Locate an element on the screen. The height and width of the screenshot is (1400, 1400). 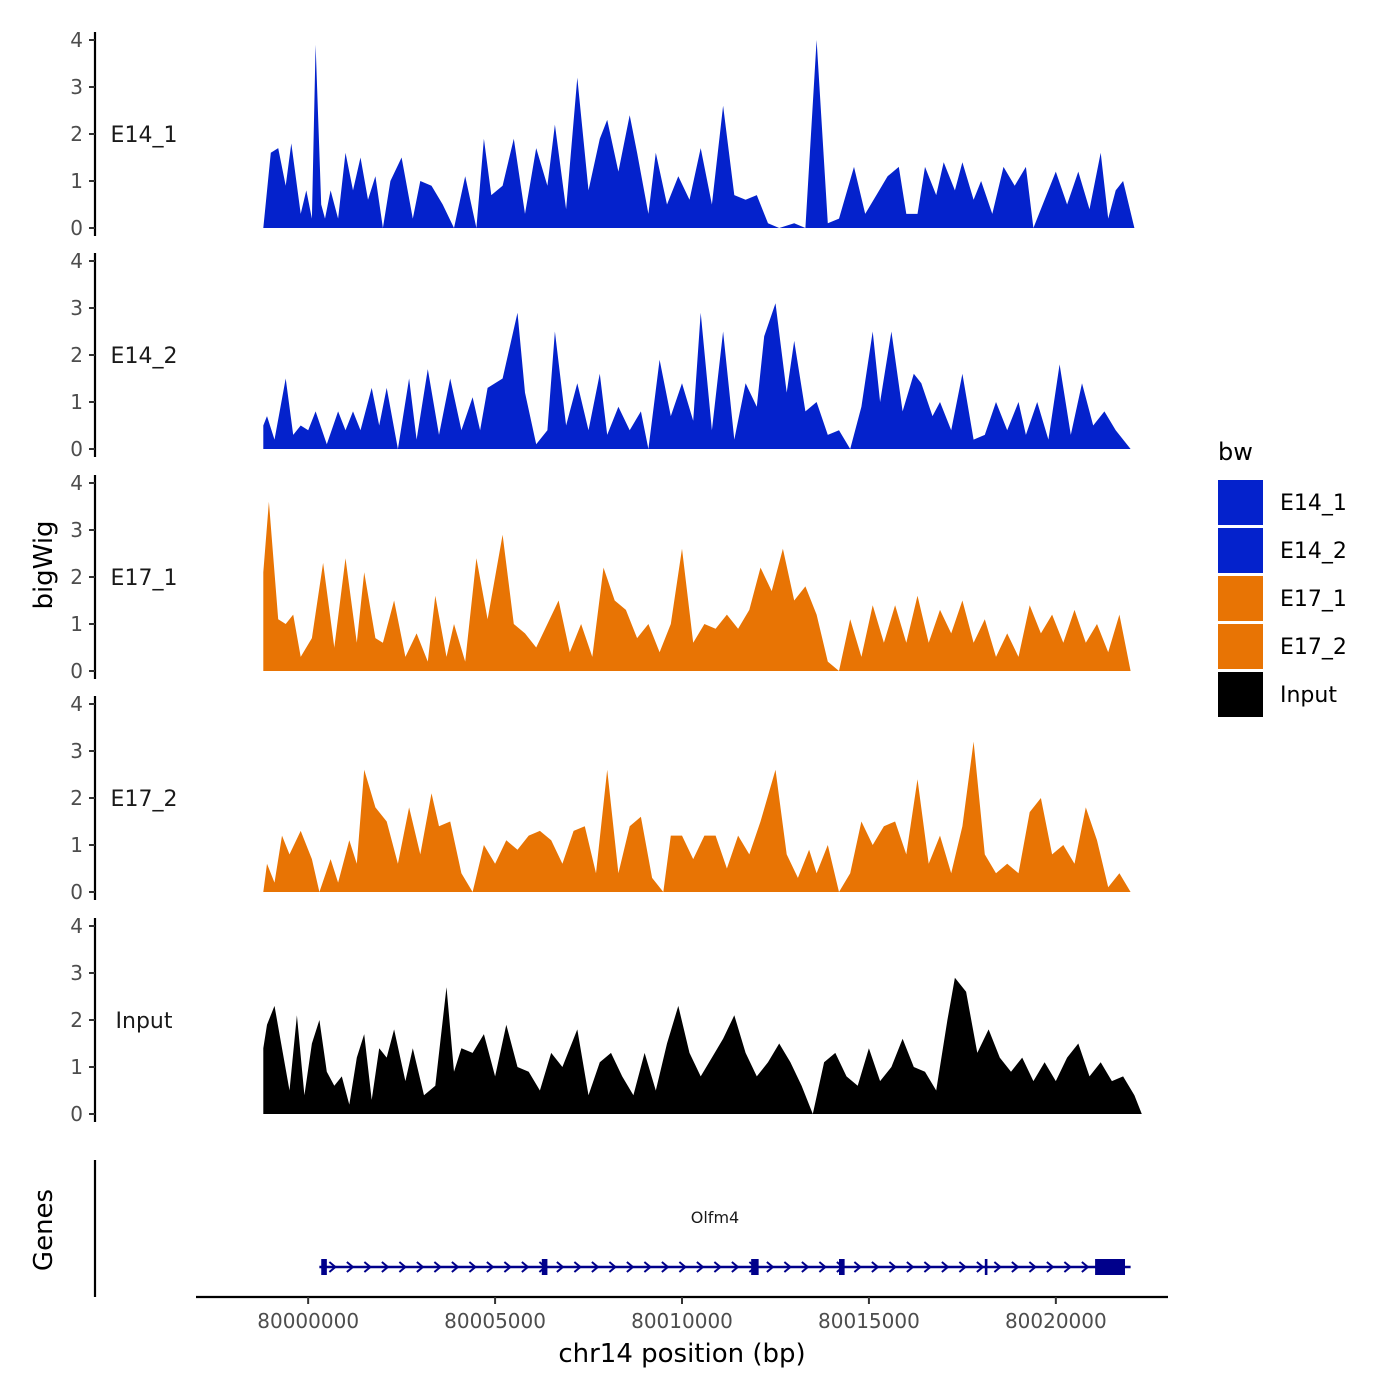
x-tick-label: 80020000 is located at coordinates (1056, 1321).